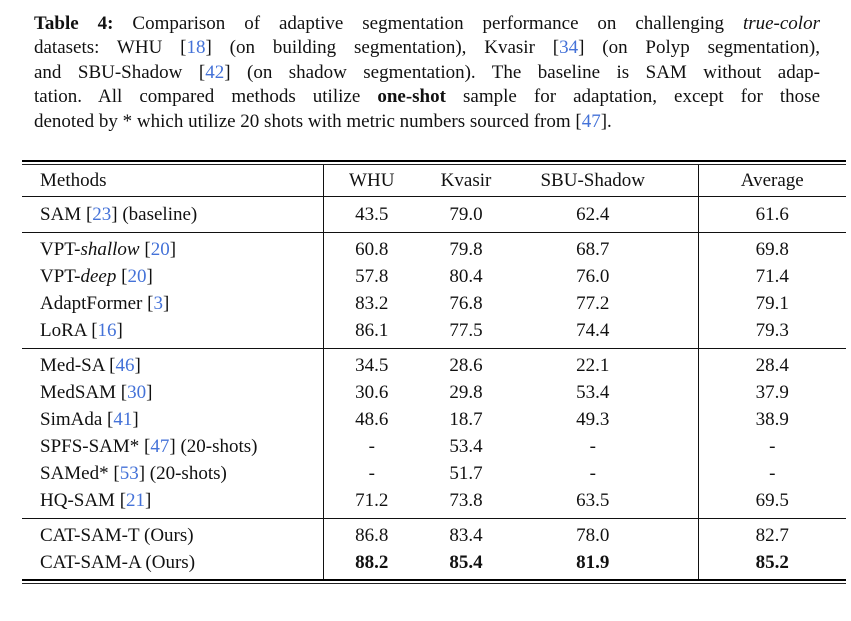 Image resolution: width=851 pixels, height=621 pixels. Describe the element at coordinates (166, 535) in the screenshot. I see `method-suffix: (Ours)` at that location.